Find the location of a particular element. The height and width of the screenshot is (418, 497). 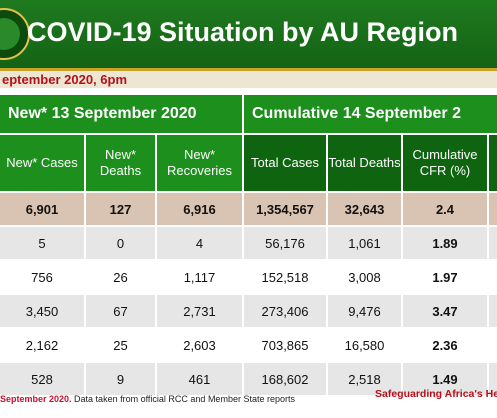

table-cell: 9 is located at coordinates (120, 379).